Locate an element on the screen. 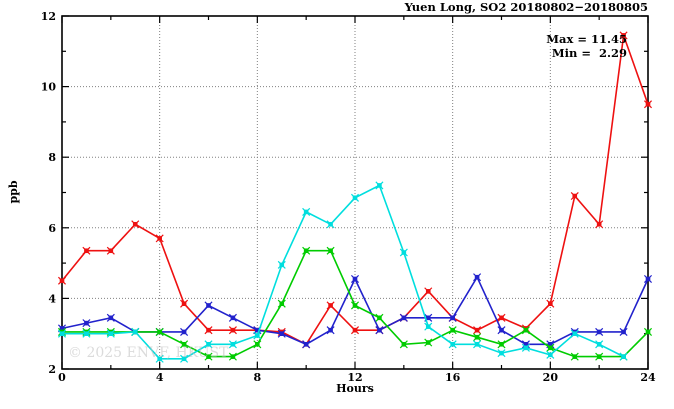 This screenshot has width=674, height=409. chart-title: Yuen Long, SO2 20180802−20180805 is located at coordinates (526, 7).